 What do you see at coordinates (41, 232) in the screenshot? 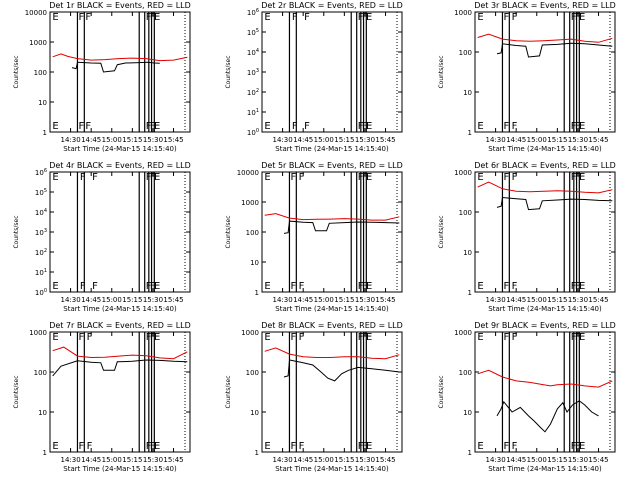
I see `y-tick-label: 10³` at bounding box center [41, 232].